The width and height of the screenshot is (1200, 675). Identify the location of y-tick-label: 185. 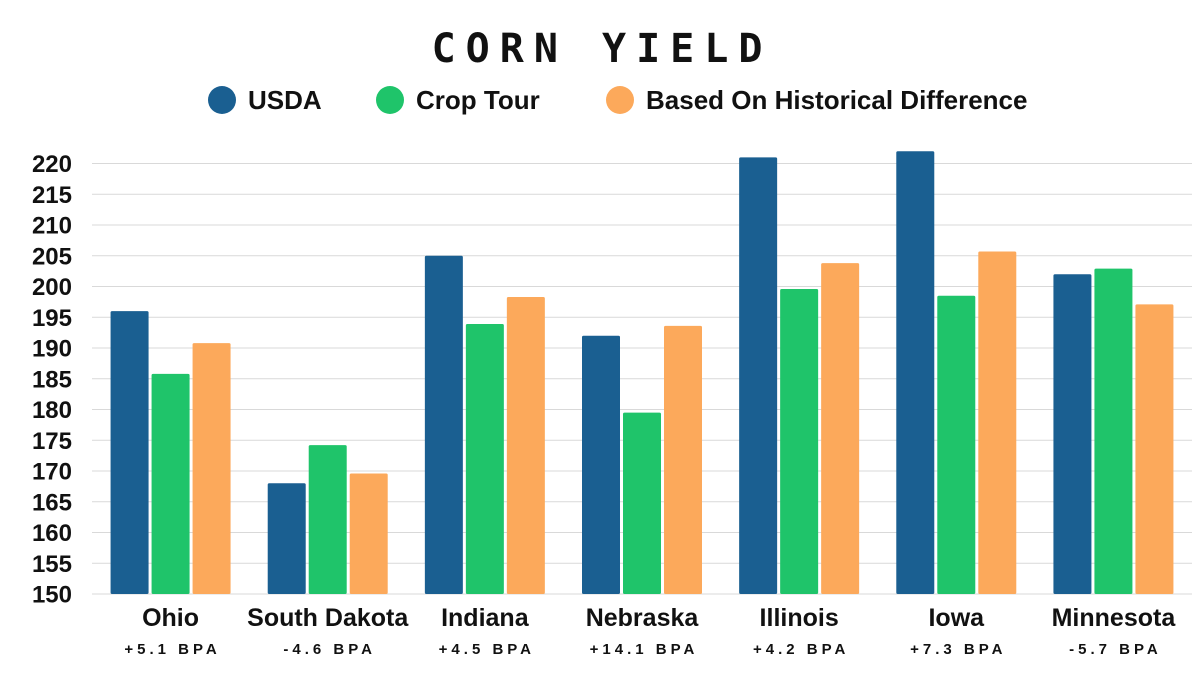
(52, 379).